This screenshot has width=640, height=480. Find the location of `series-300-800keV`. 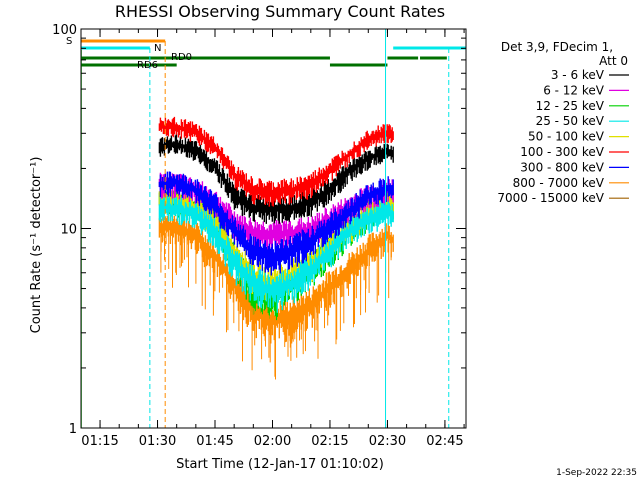

series-300-800keV is located at coordinates (276, 223).